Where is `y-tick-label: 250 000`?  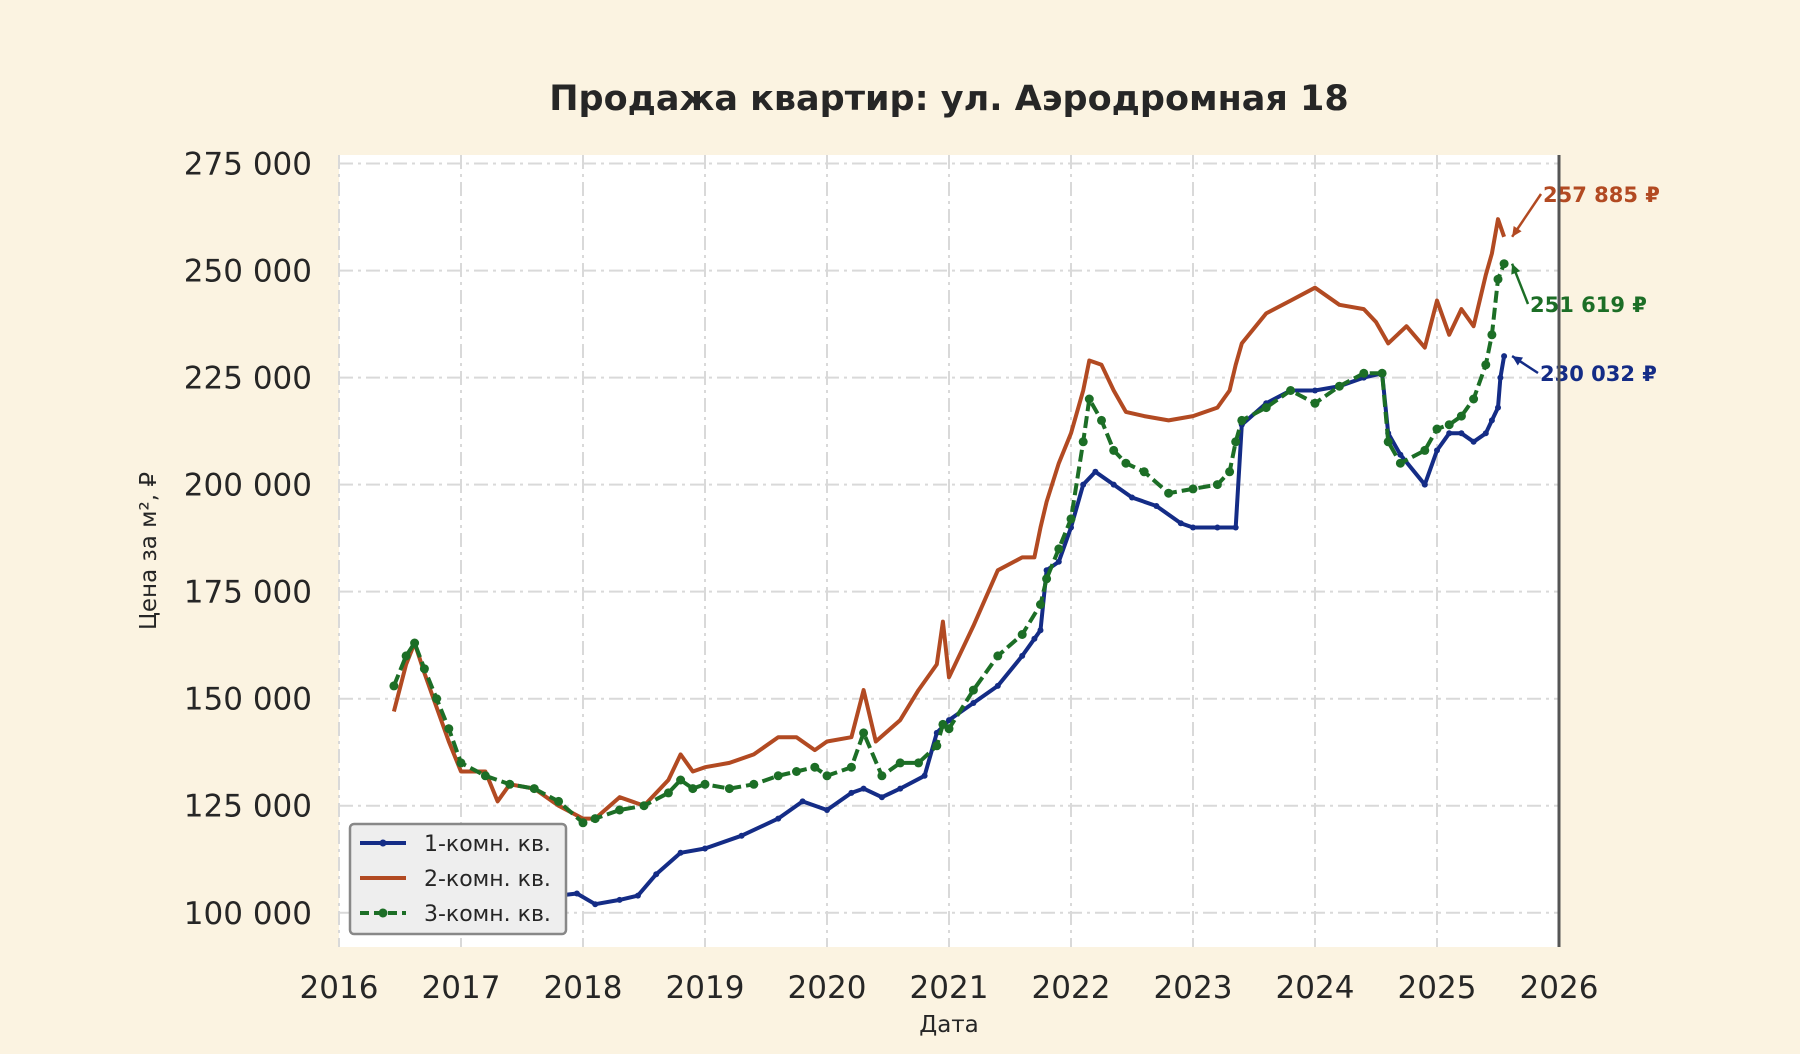 y-tick-label: 250 000 is located at coordinates (248, 272).